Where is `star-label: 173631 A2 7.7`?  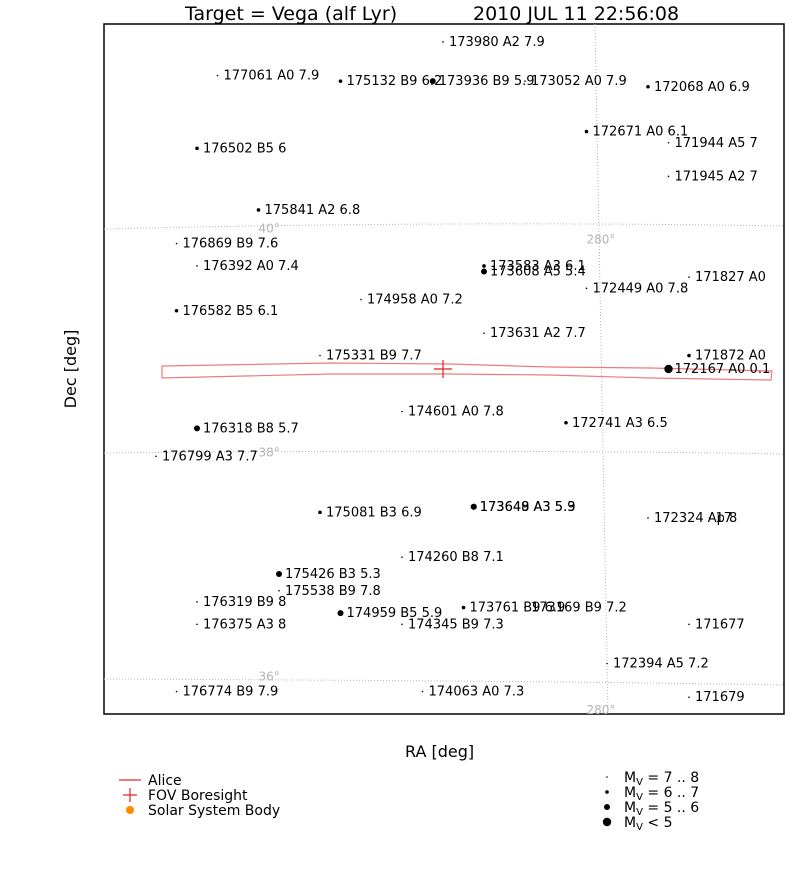 star-label: 173631 A2 7.7 is located at coordinates (538, 333).